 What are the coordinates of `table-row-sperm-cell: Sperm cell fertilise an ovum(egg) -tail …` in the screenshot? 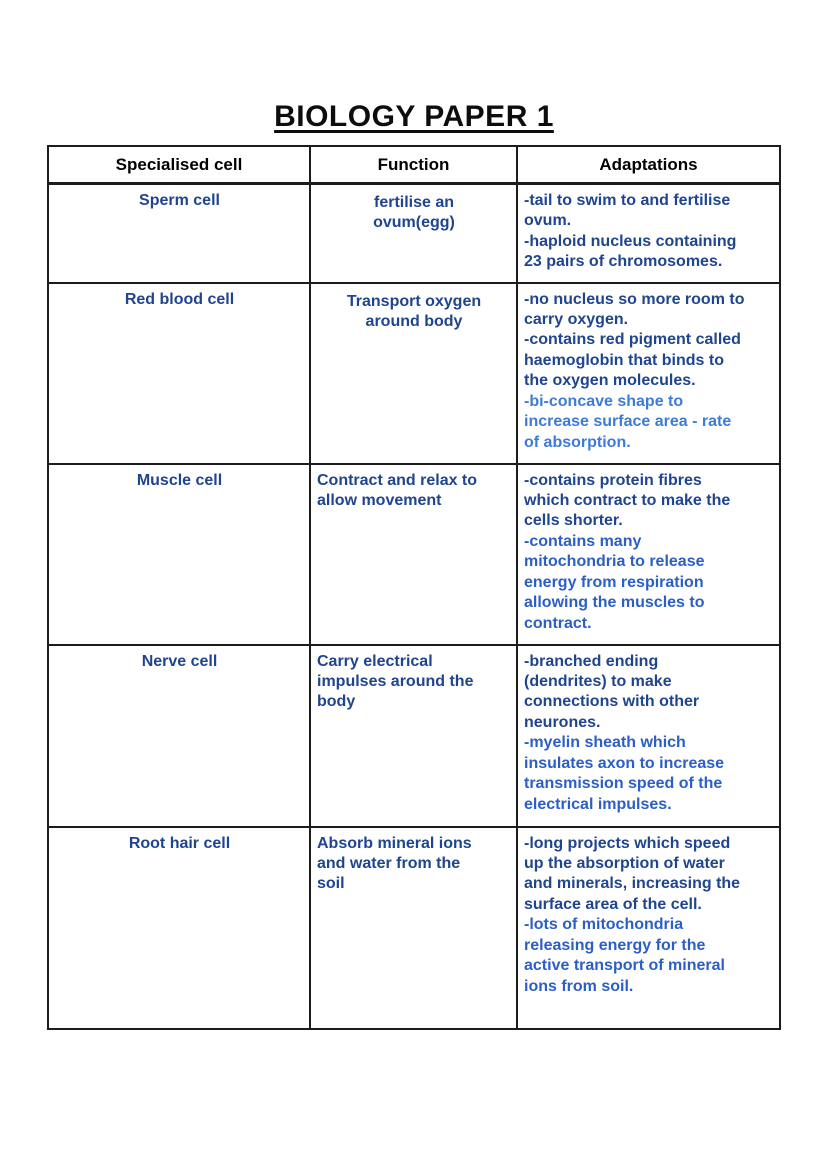 It's located at (414, 233).